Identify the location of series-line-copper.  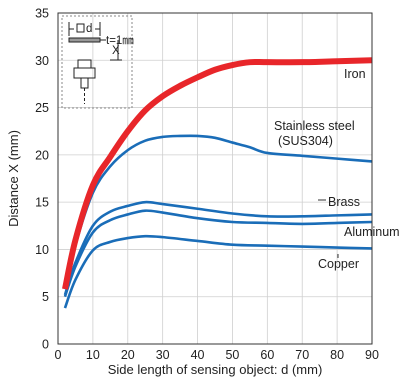
(218, 271).